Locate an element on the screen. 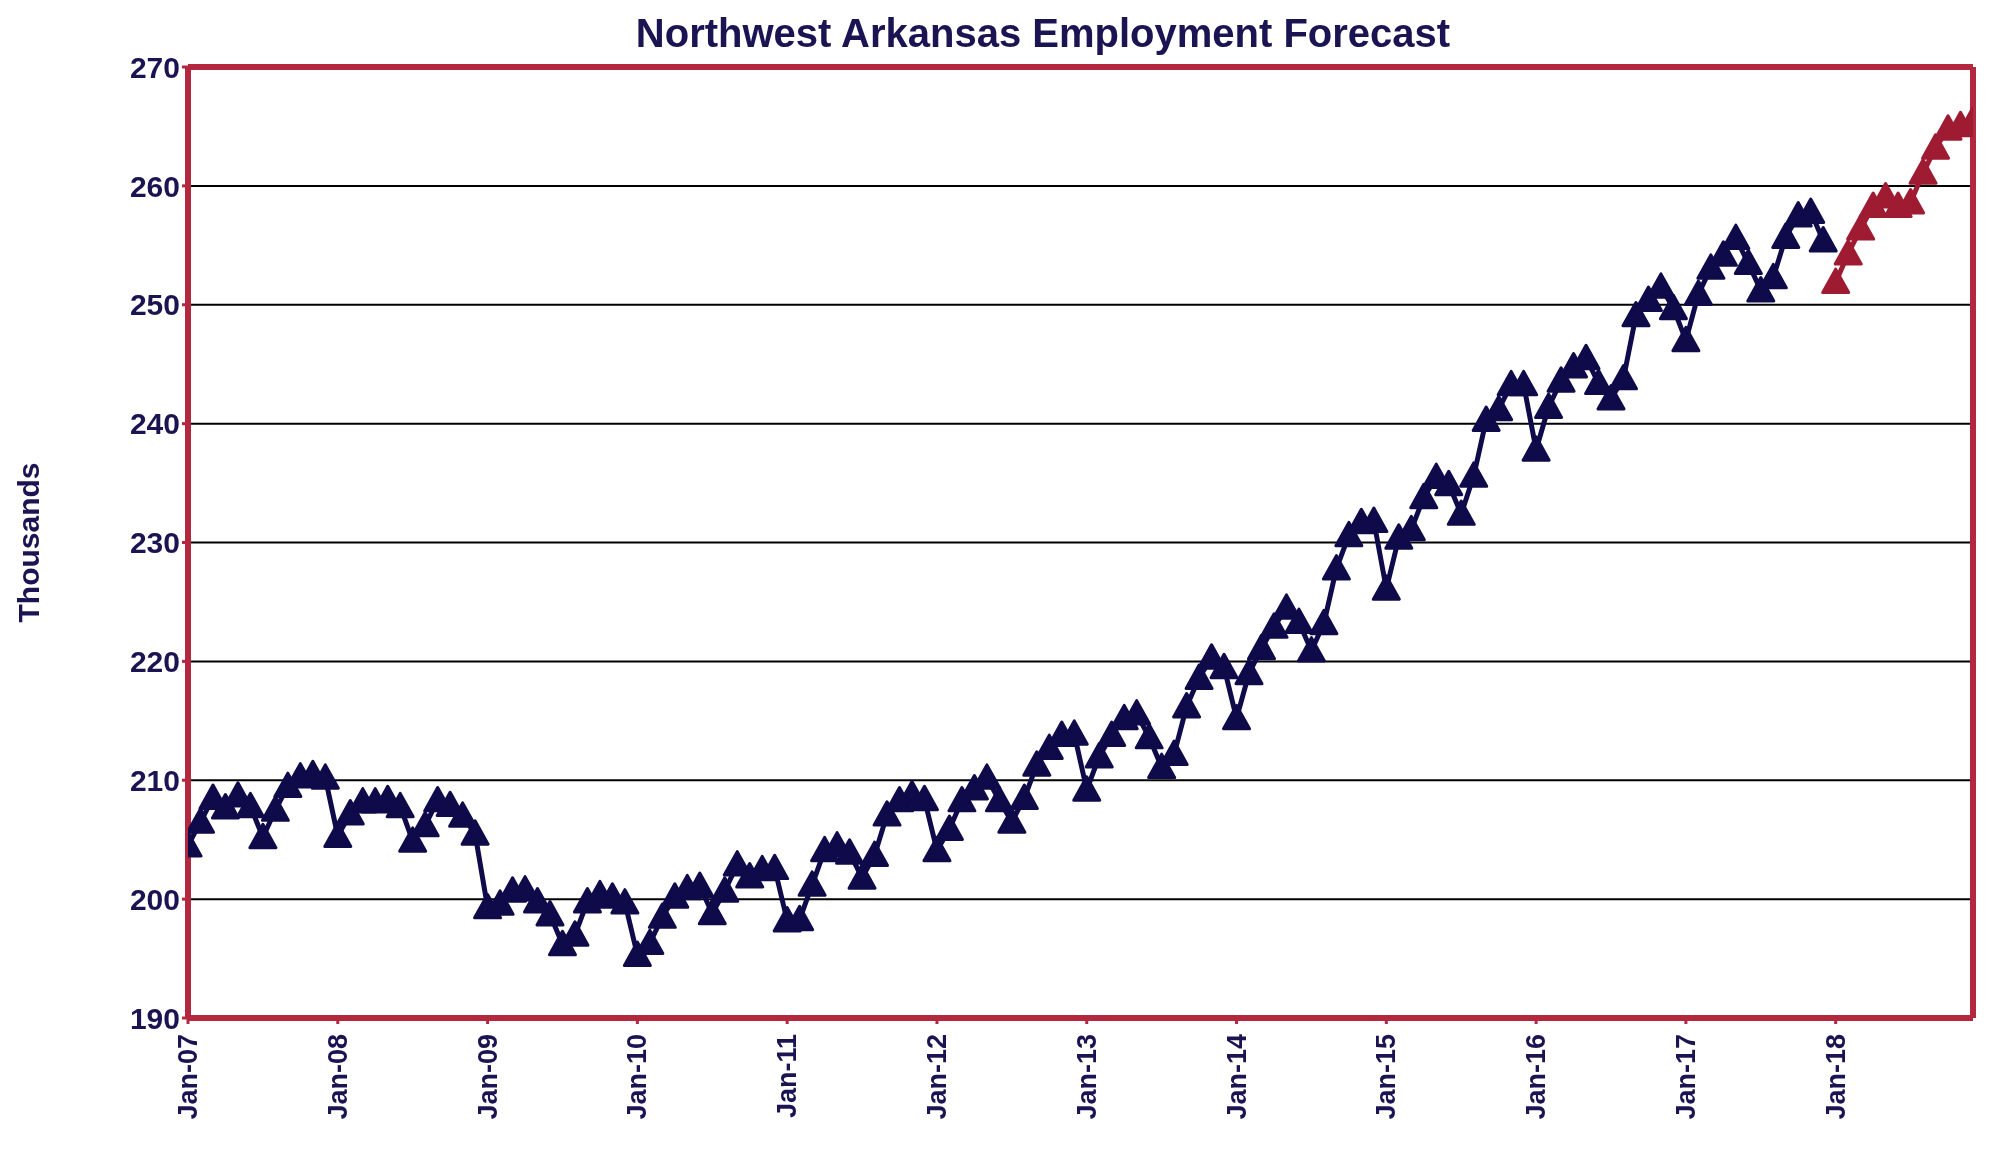 This screenshot has width=2009, height=1149. x-tick-label: Jan-17 is located at coordinates (1685, 1077).